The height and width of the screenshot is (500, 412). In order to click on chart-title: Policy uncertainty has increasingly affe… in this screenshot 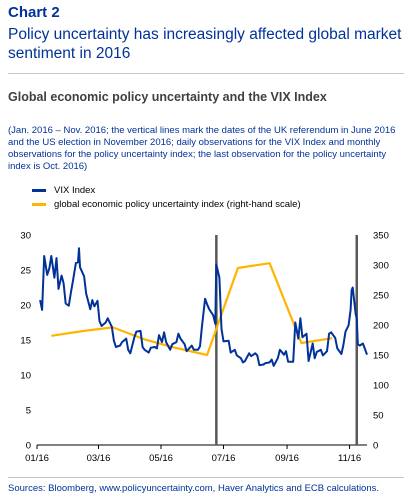, I will do `click(205, 44)`.